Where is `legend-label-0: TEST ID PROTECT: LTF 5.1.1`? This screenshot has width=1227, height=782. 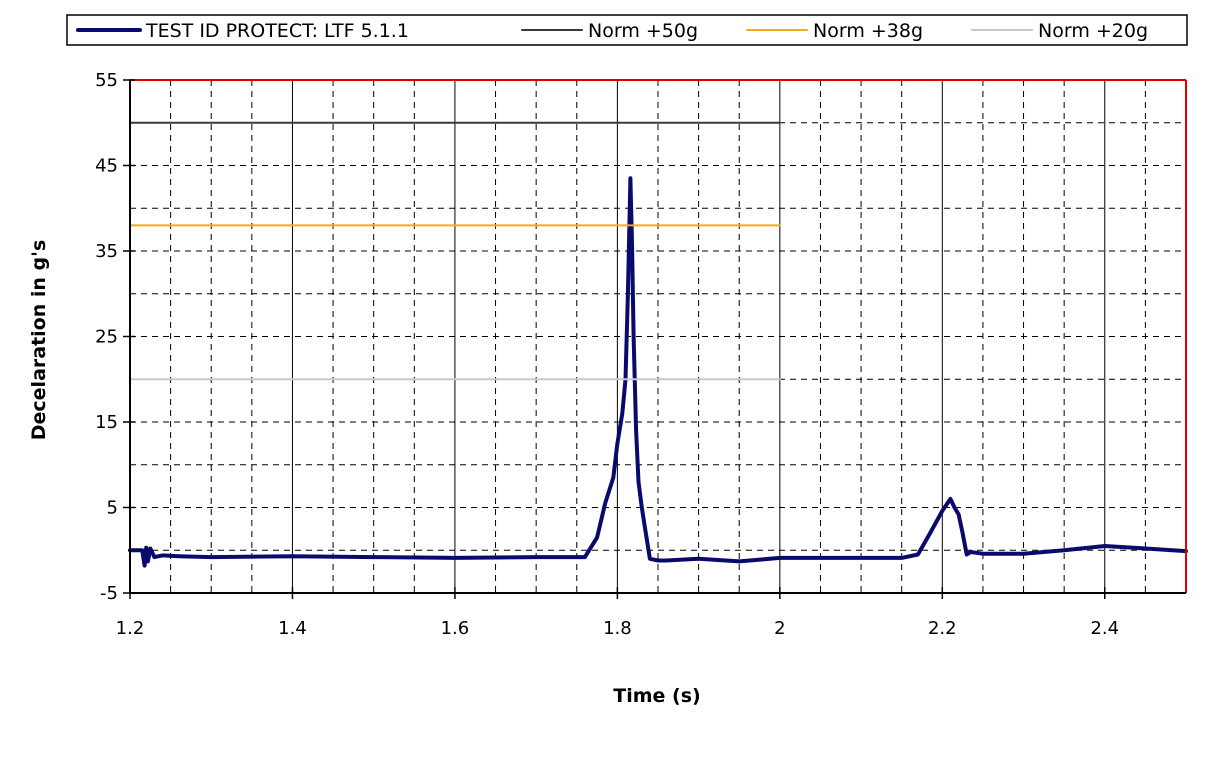
legend-label-0: TEST ID PROTECT: LTF 5.1.1 is located at coordinates (277, 31).